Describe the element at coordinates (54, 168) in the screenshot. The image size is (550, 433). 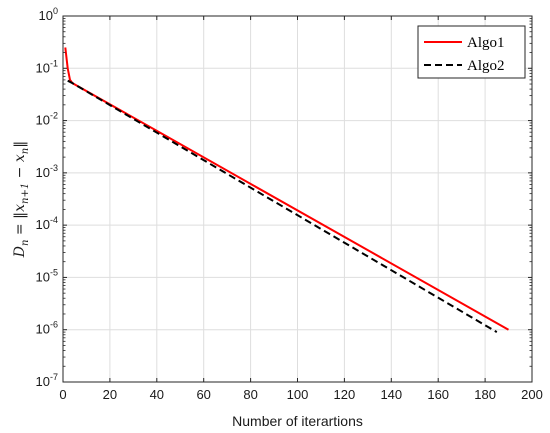
I see `y-tick-exponent: -3` at that location.